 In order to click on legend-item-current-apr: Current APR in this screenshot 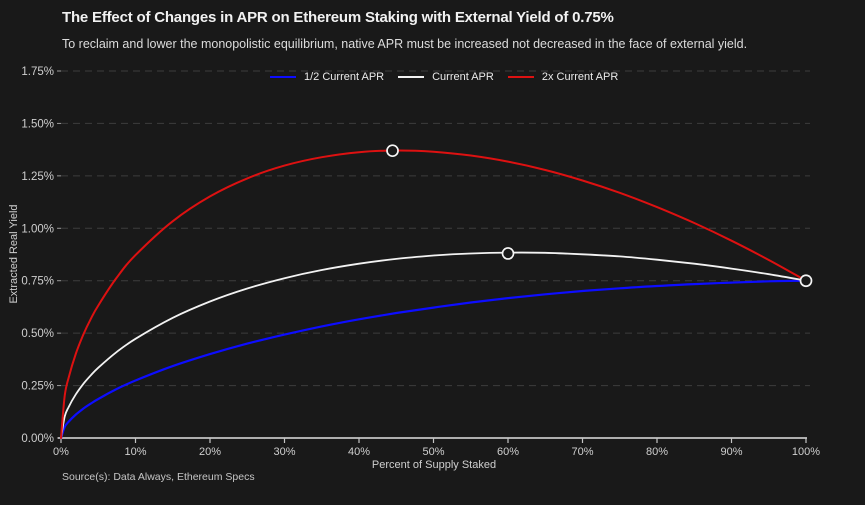, I will do `click(446, 77)`.